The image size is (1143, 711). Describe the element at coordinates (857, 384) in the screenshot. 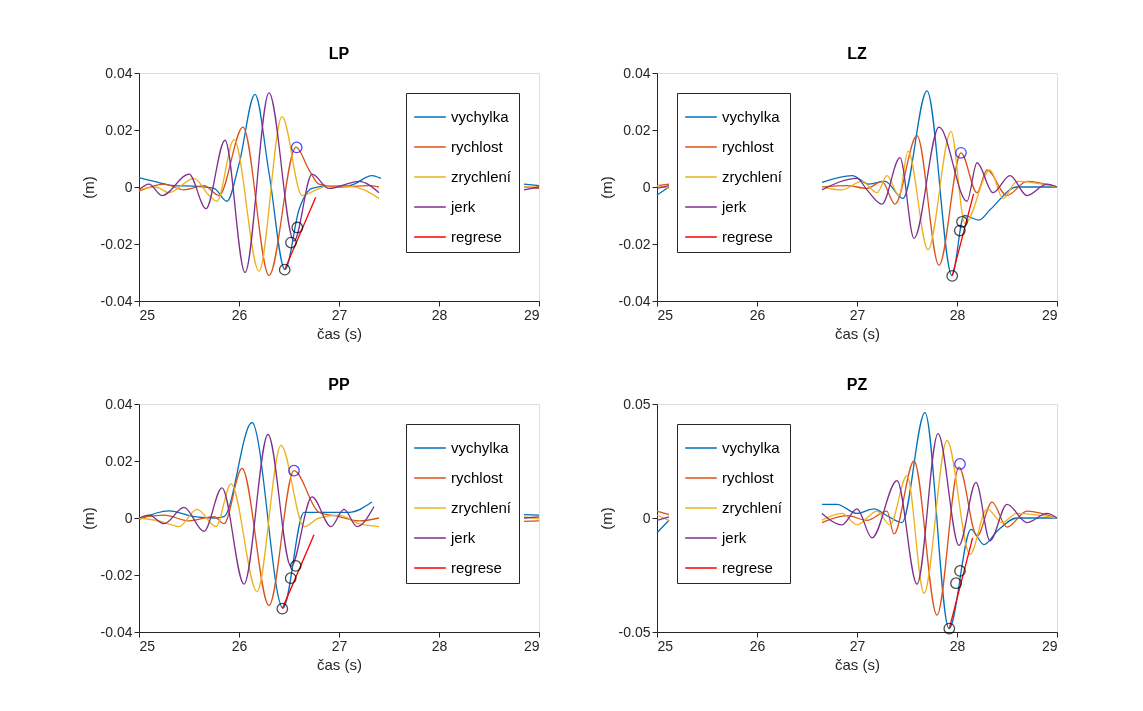

I see `chart-title: PZ` at that location.